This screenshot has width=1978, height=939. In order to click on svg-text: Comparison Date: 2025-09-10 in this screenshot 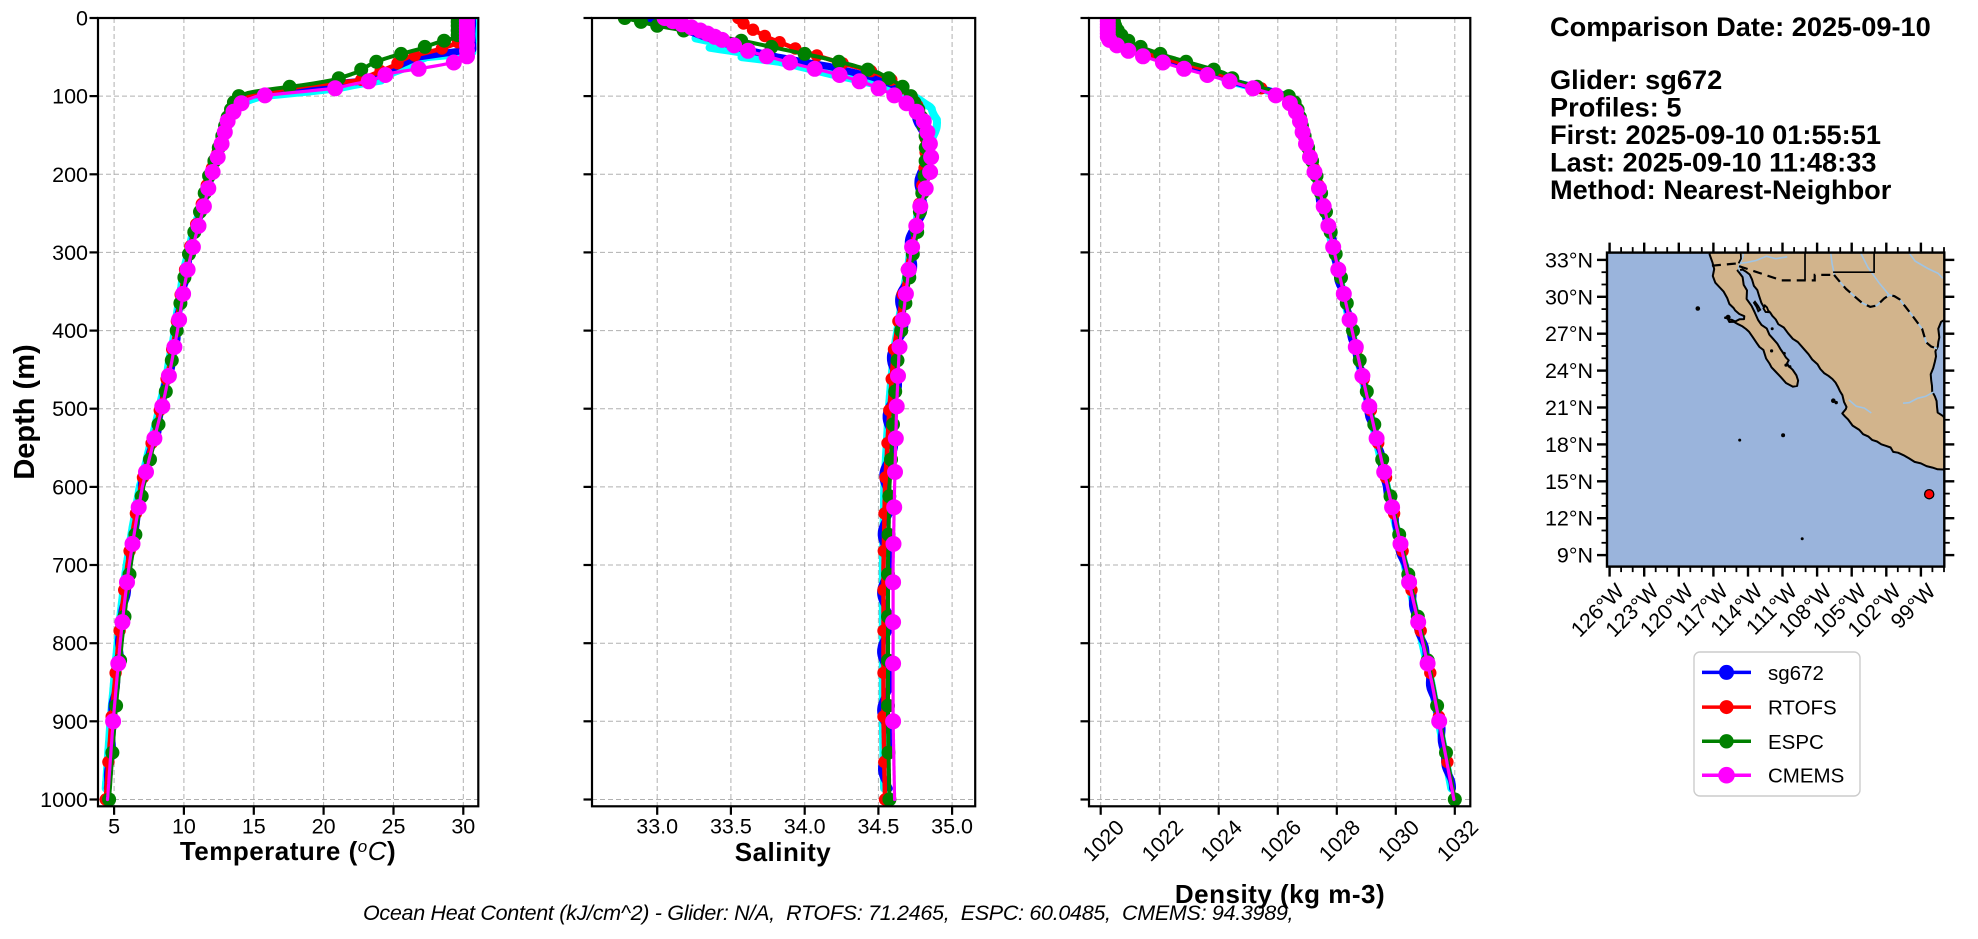, I will do `click(1740, 26)`.